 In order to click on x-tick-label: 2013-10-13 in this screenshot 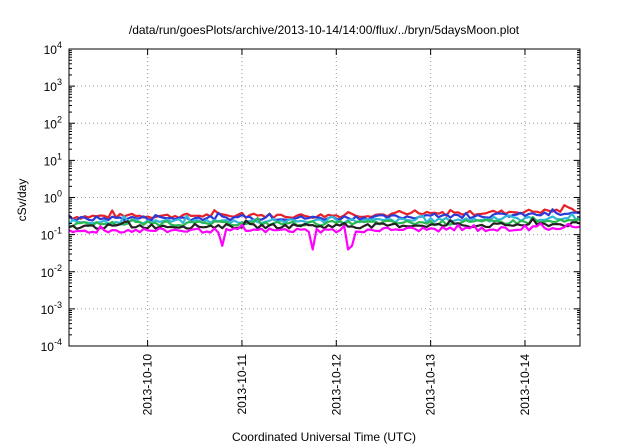, I will do `click(431, 385)`.